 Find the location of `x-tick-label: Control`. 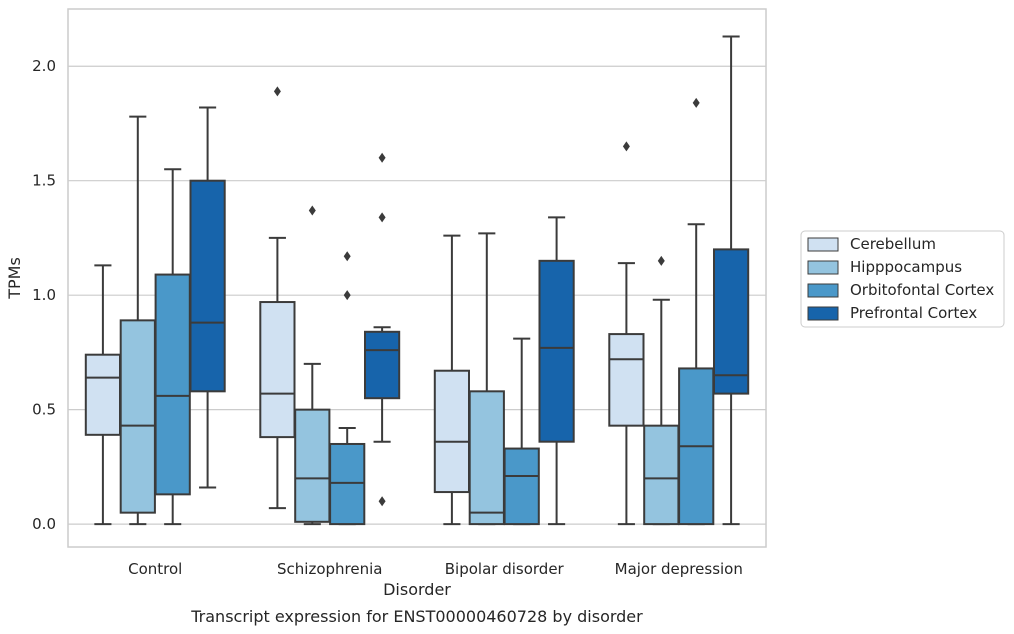

x-tick-label: Control is located at coordinates (155, 569).